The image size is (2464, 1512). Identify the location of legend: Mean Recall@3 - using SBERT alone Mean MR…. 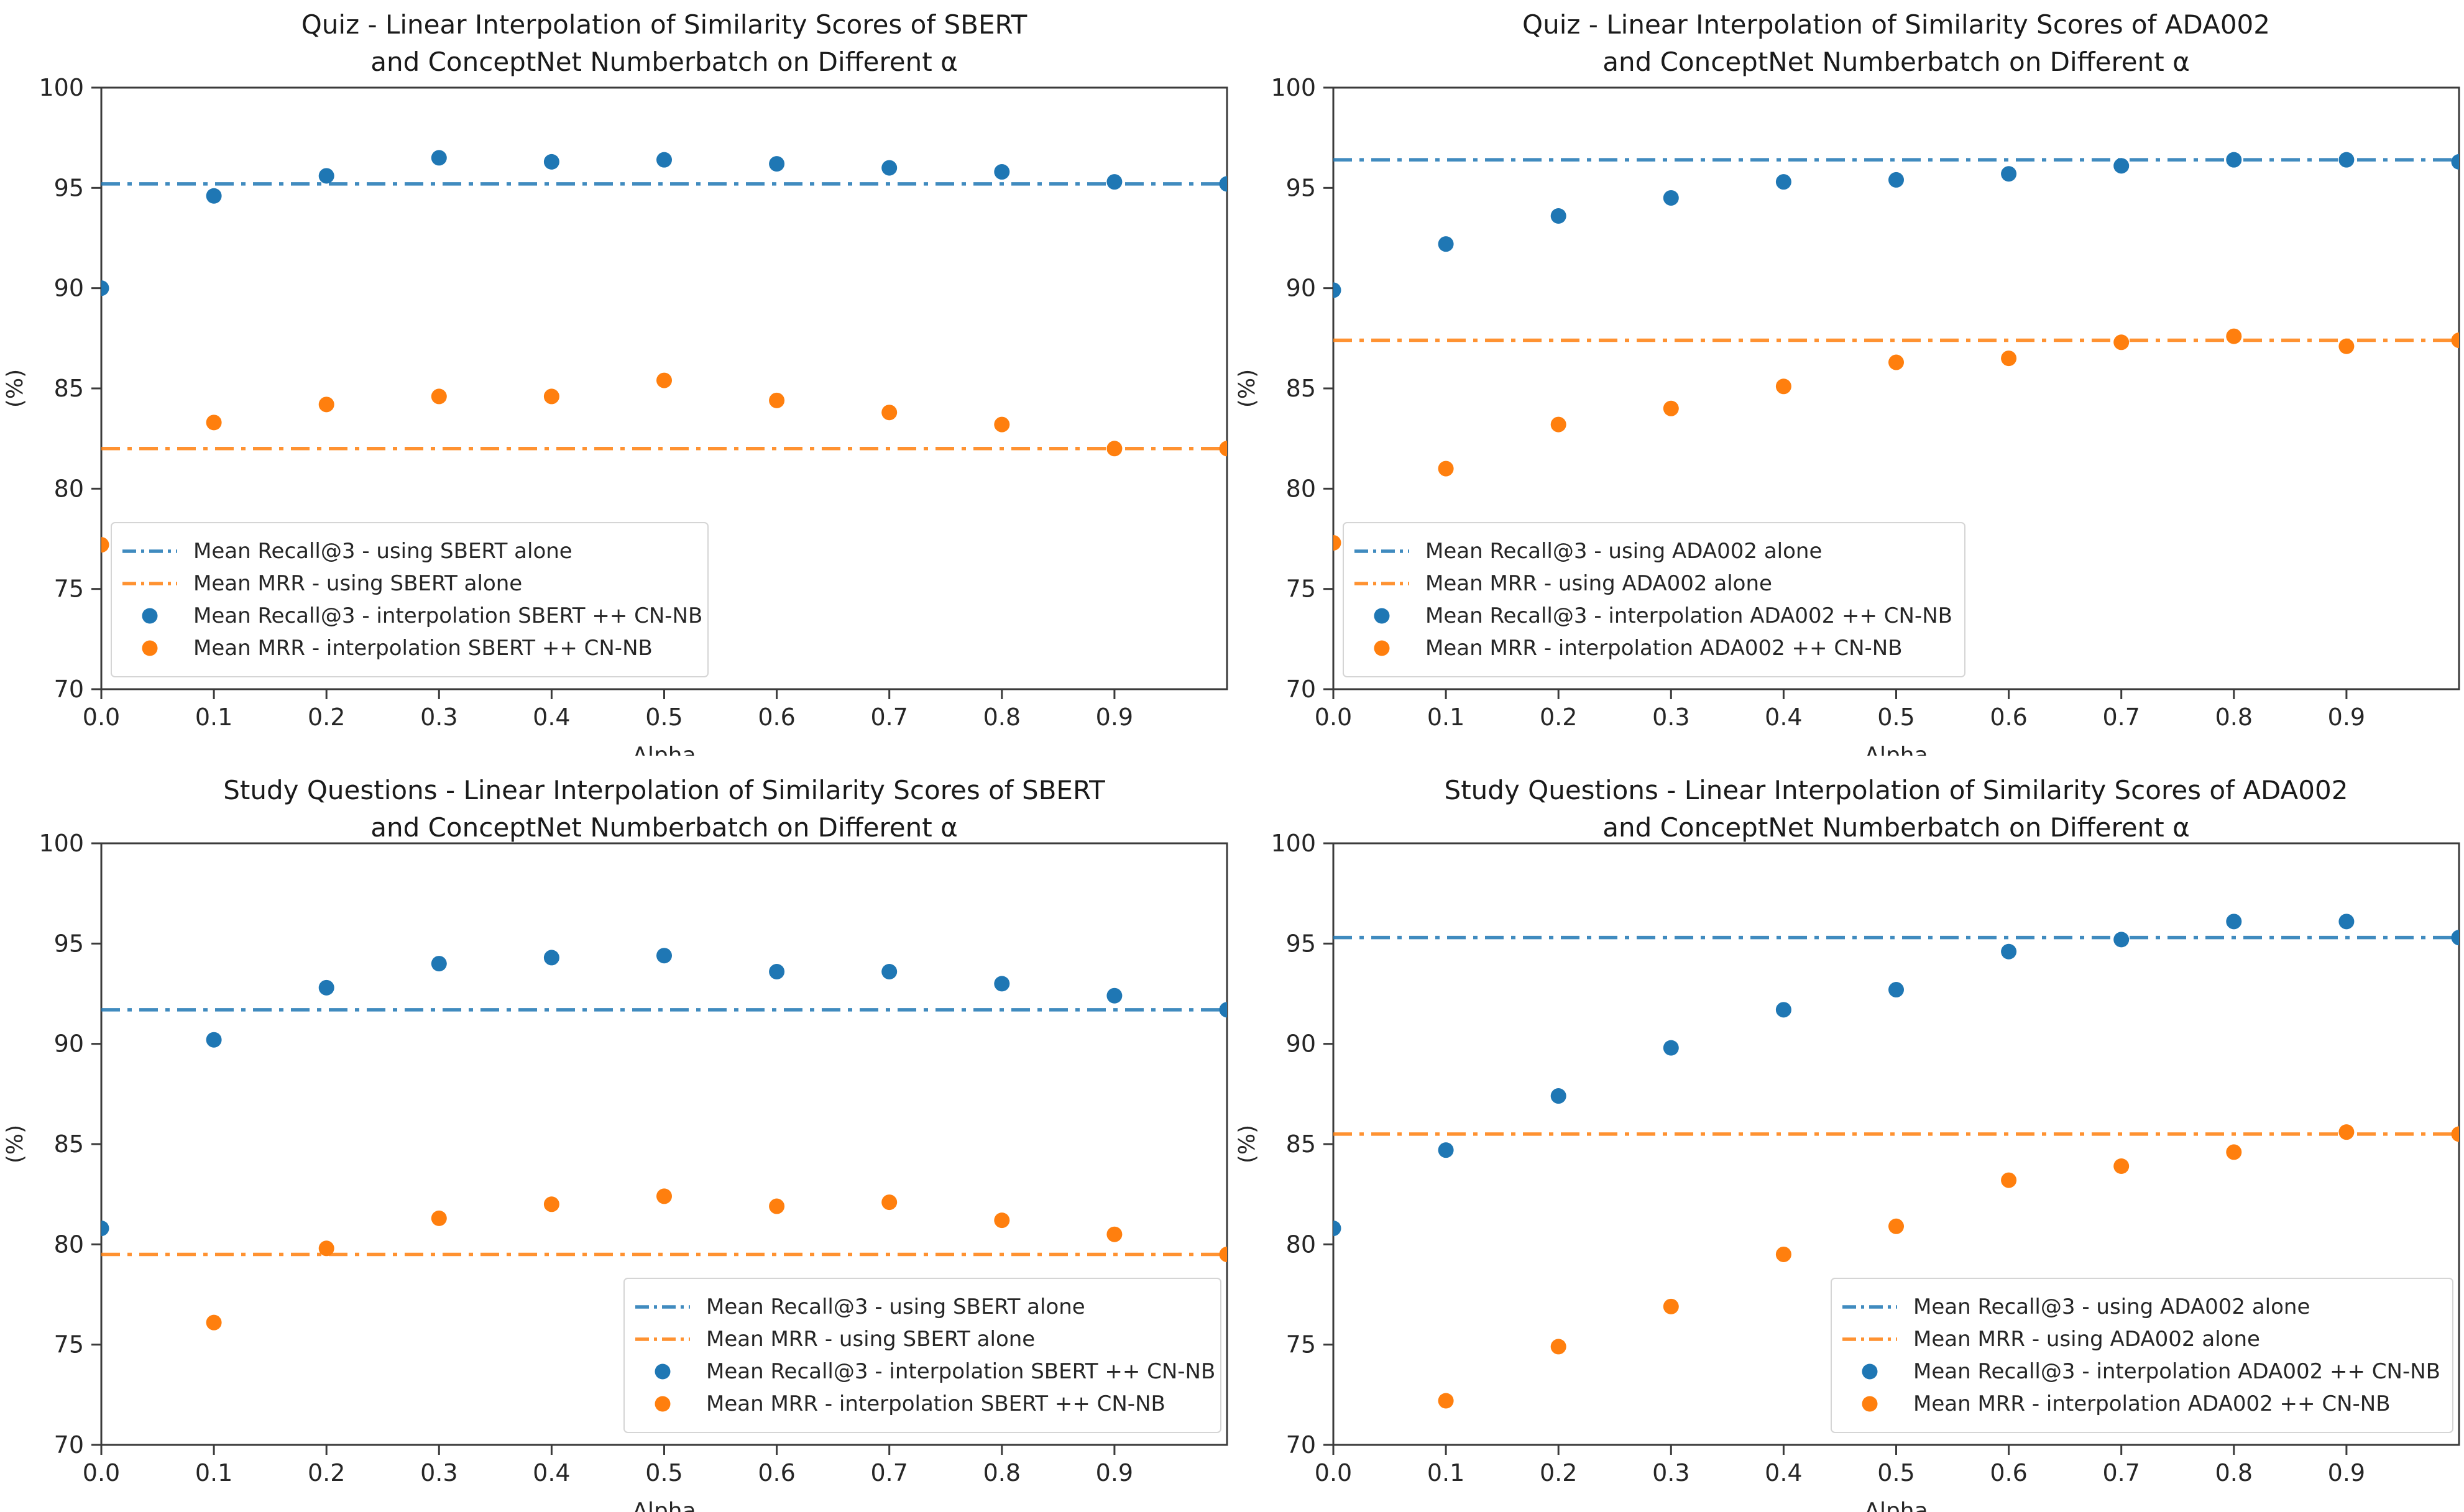
(922, 1356).